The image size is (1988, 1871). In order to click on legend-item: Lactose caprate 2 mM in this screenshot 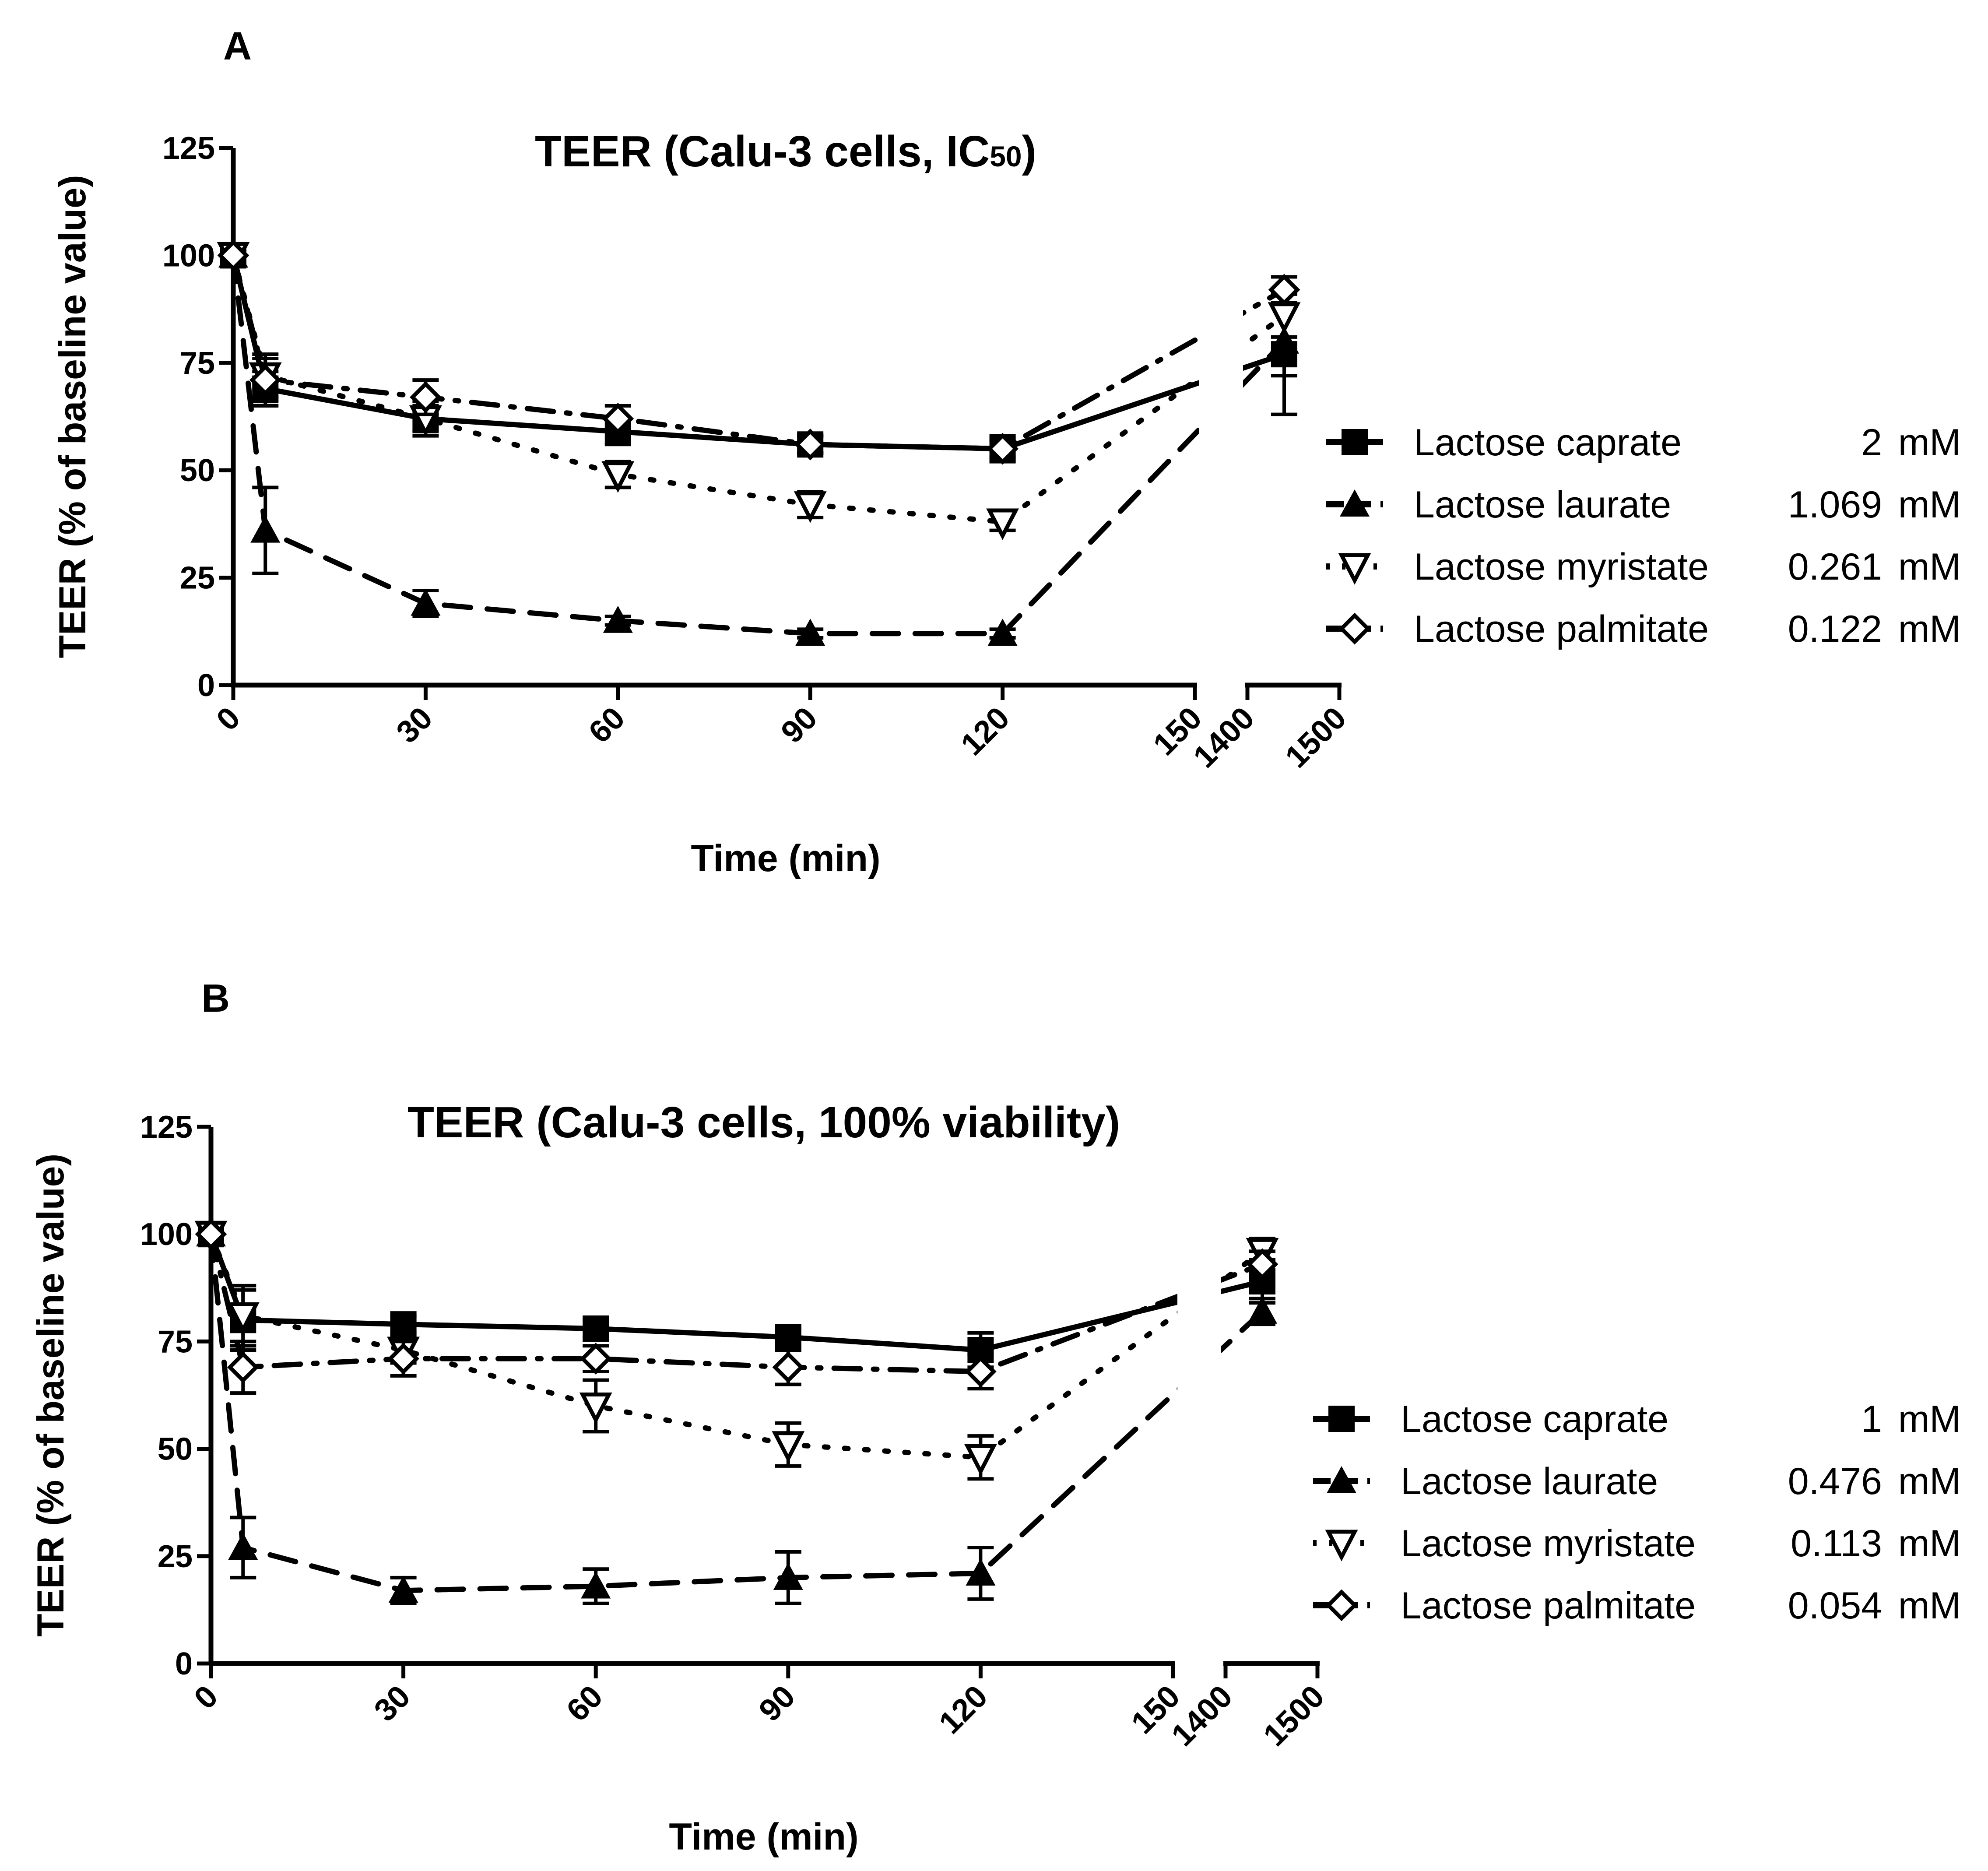, I will do `click(1643, 443)`.